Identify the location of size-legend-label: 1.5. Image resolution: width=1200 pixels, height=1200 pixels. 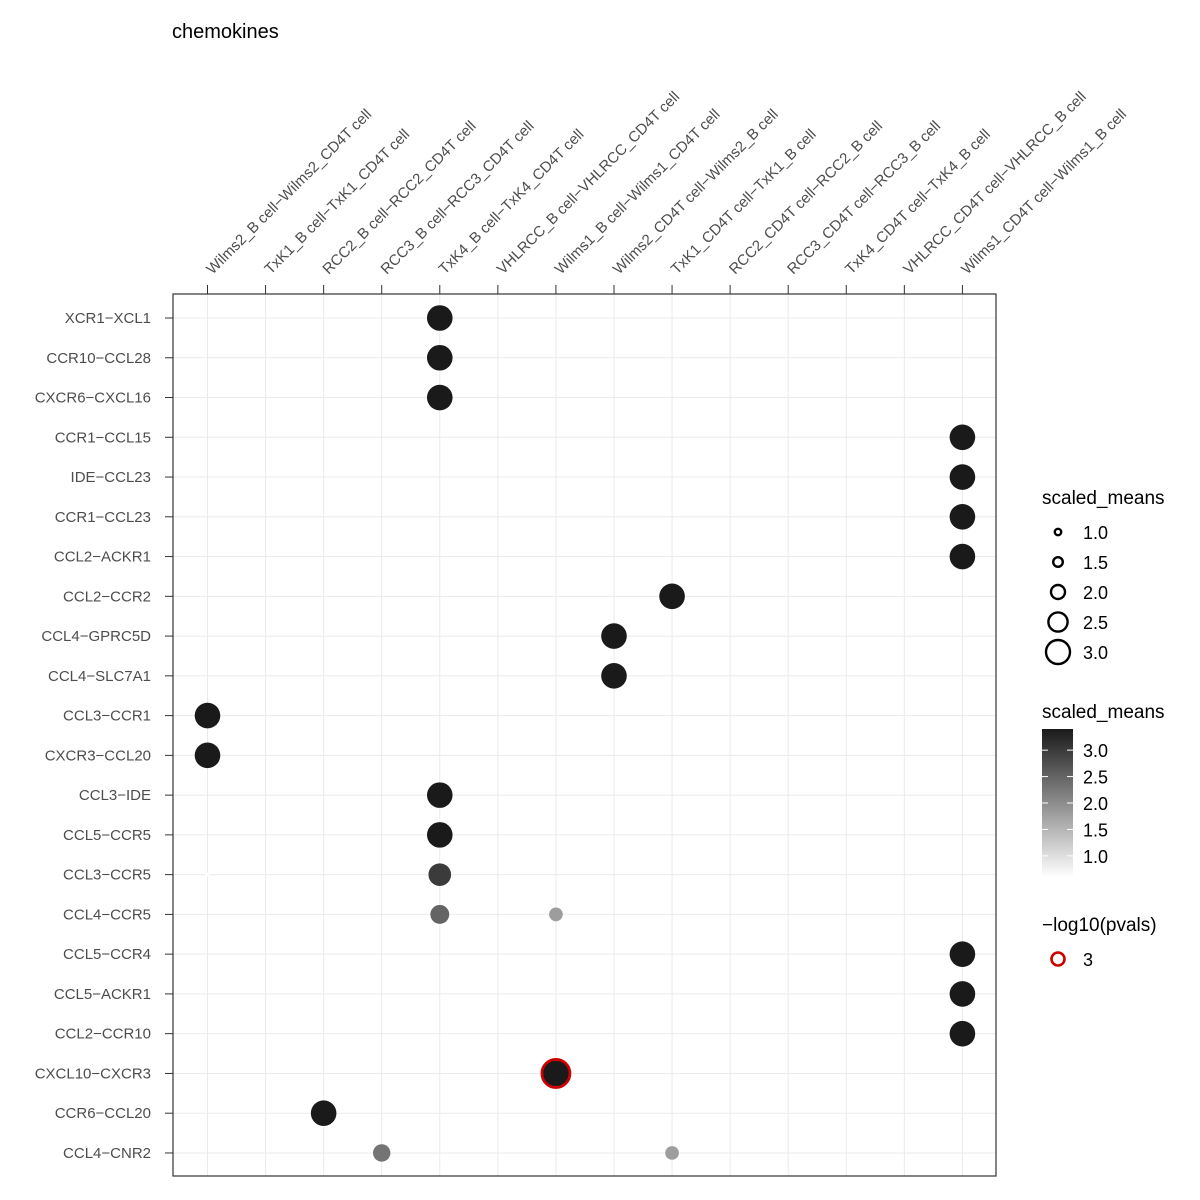
(1095, 563).